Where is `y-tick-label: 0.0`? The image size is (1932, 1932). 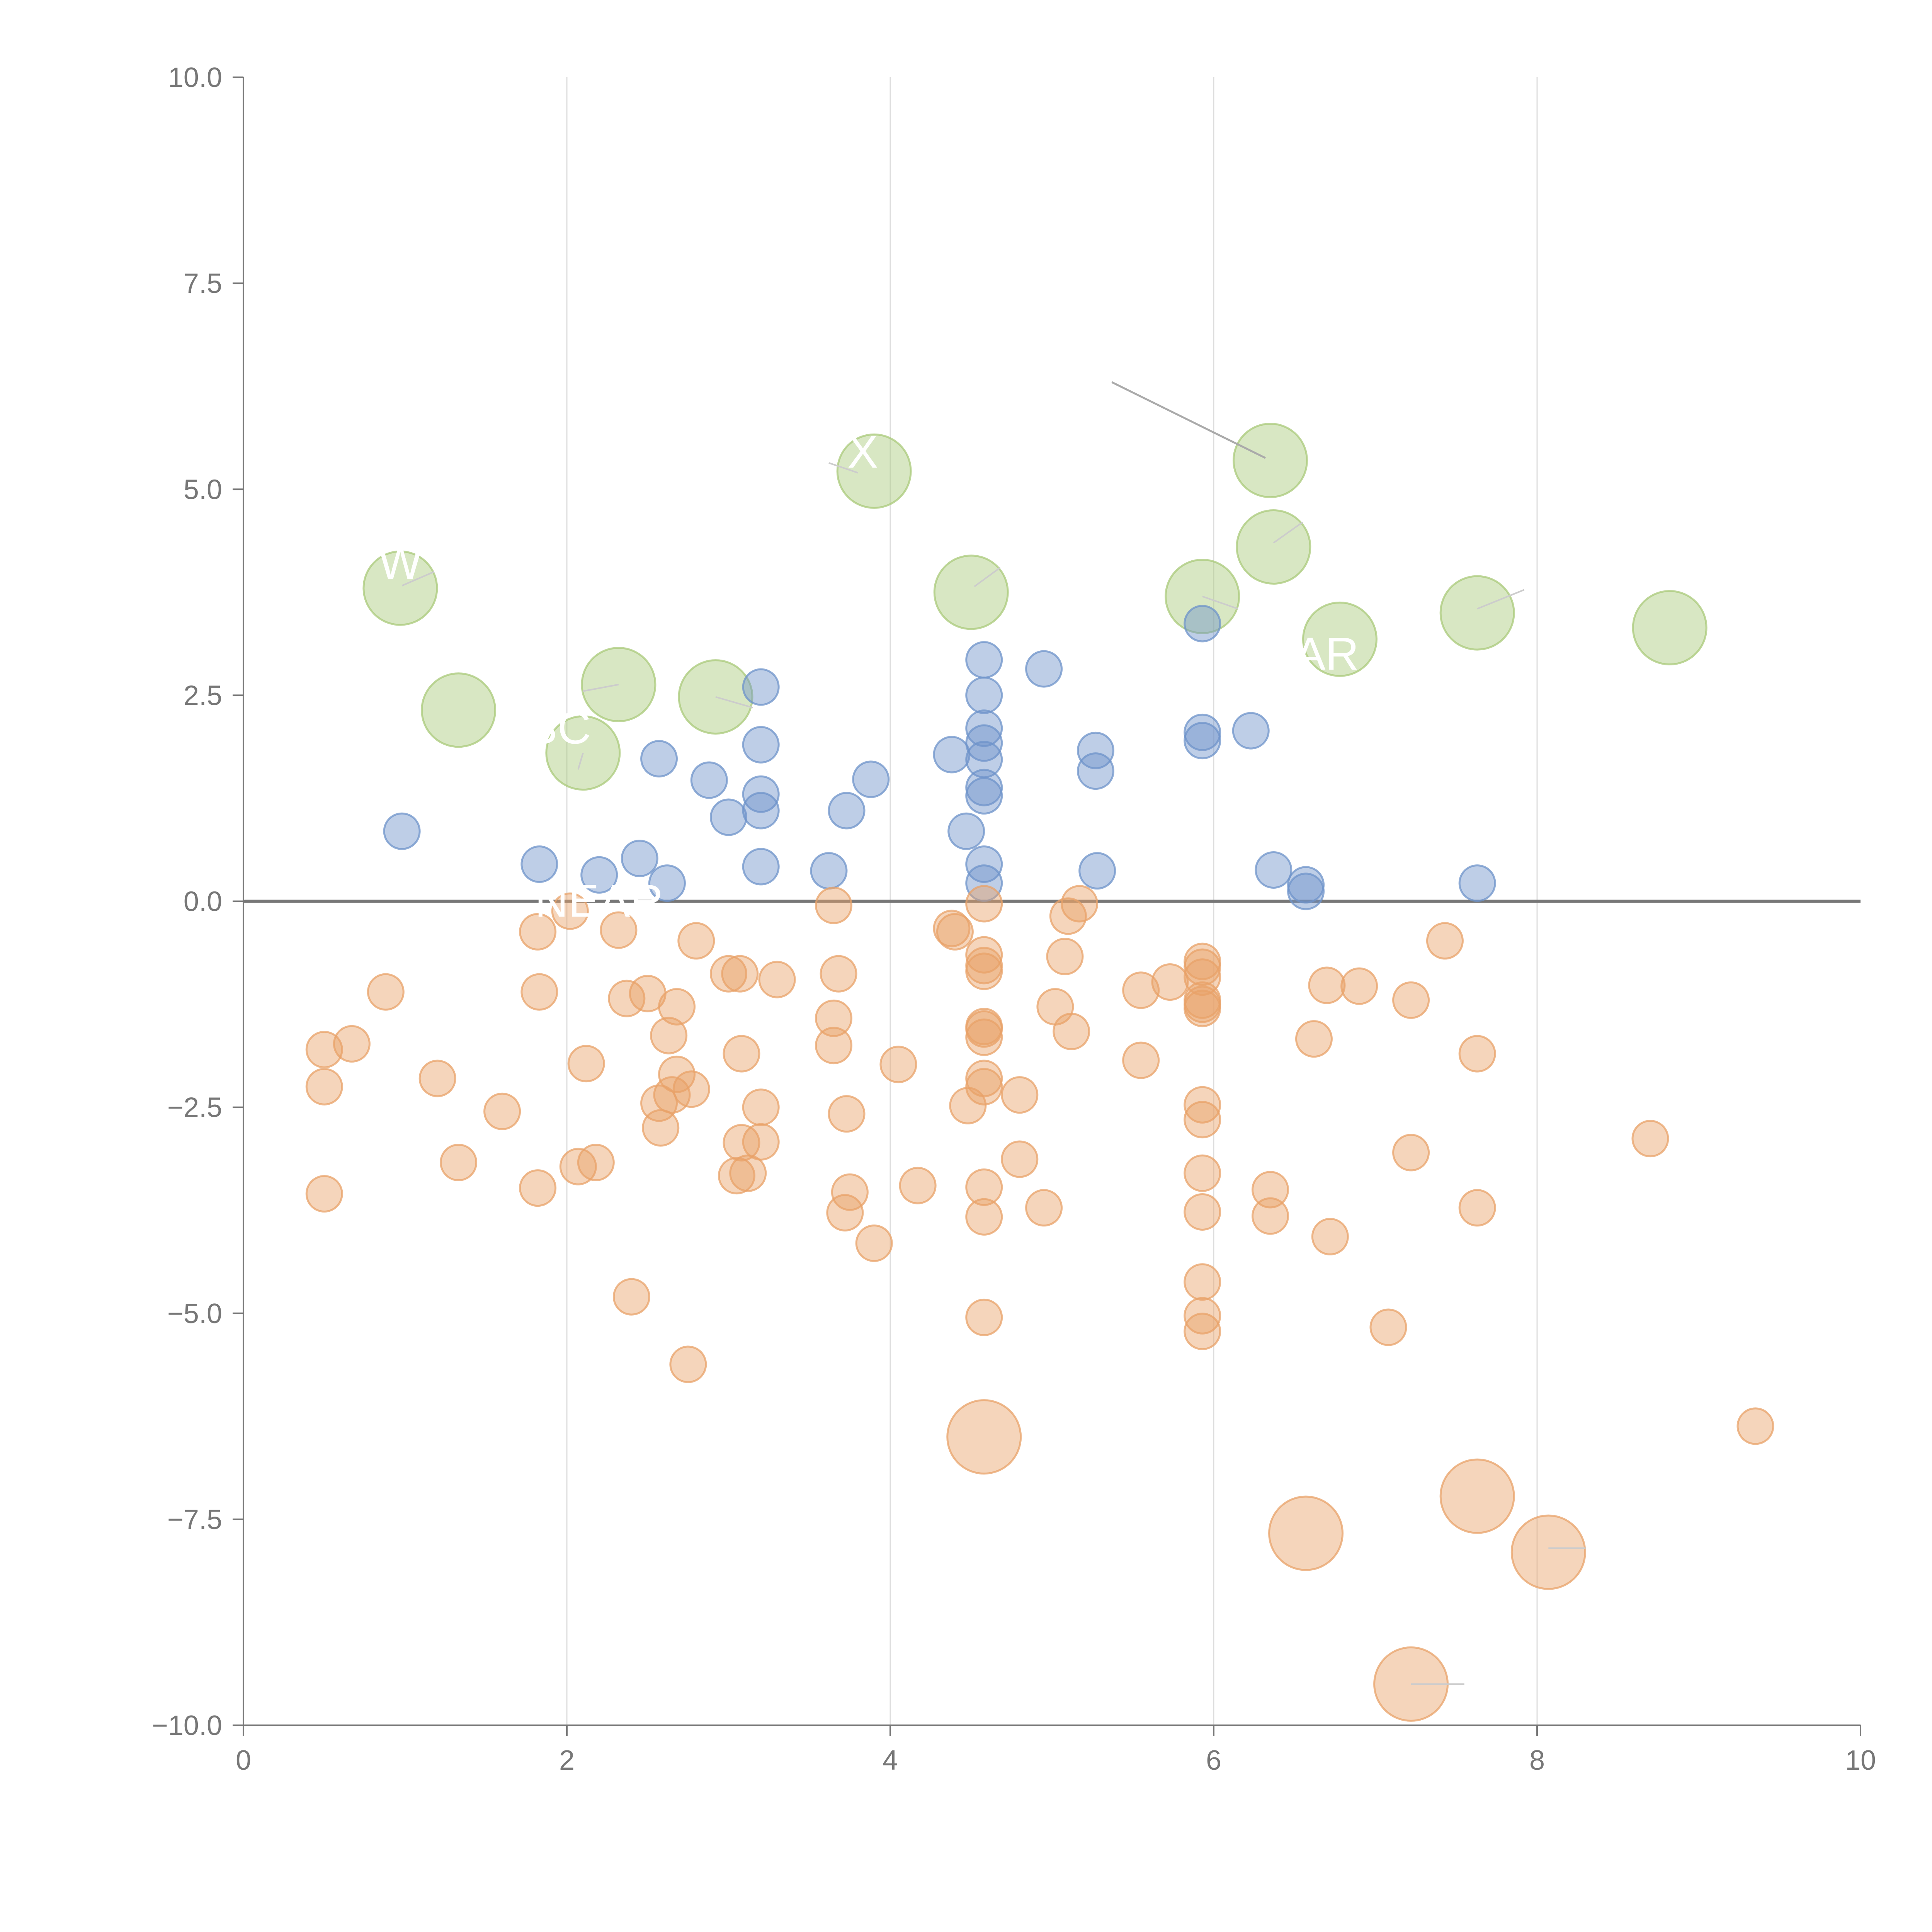
y-tick-label: 0.0 is located at coordinates (203, 901).